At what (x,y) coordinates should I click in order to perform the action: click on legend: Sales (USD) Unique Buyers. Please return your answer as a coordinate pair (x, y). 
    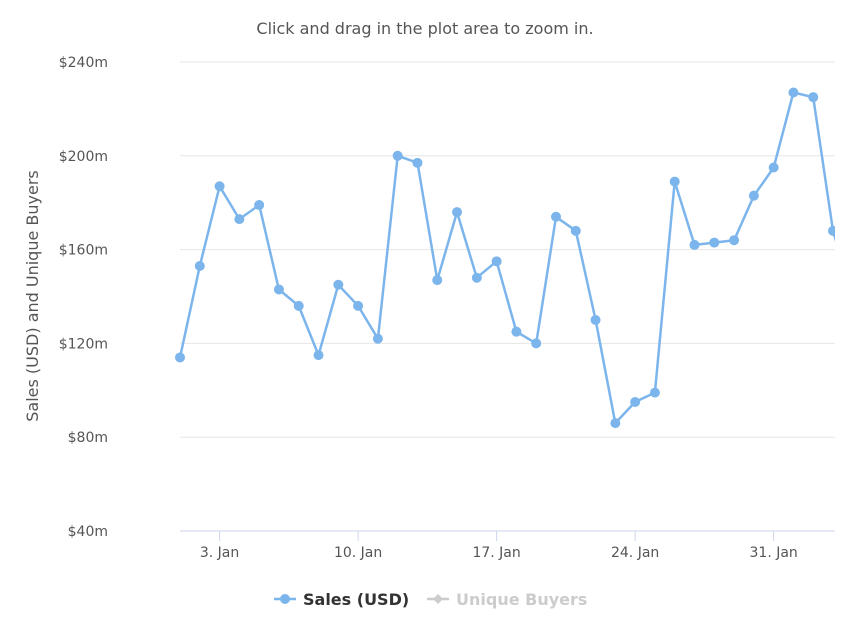
    Looking at the image, I should click on (430, 599).